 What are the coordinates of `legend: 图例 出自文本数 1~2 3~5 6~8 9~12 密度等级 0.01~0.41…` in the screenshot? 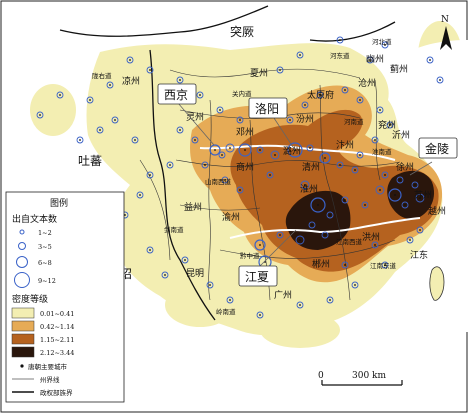 It's located at (65, 297).